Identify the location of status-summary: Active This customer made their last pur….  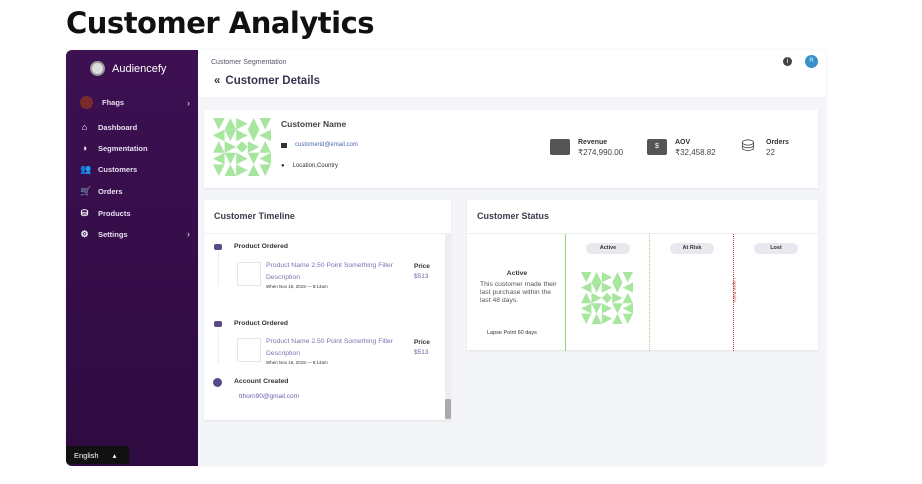
(517, 287).